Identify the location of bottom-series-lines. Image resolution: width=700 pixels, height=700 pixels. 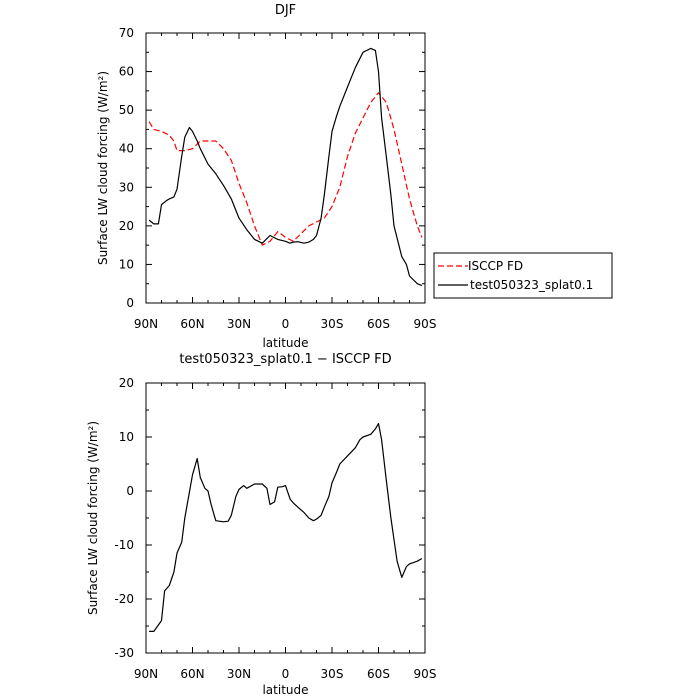
(286, 527).